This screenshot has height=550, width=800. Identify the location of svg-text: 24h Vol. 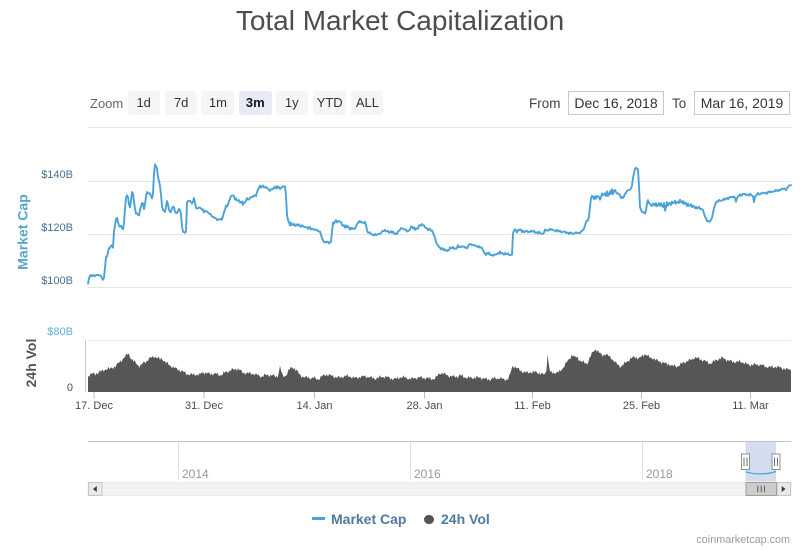
(31, 363).